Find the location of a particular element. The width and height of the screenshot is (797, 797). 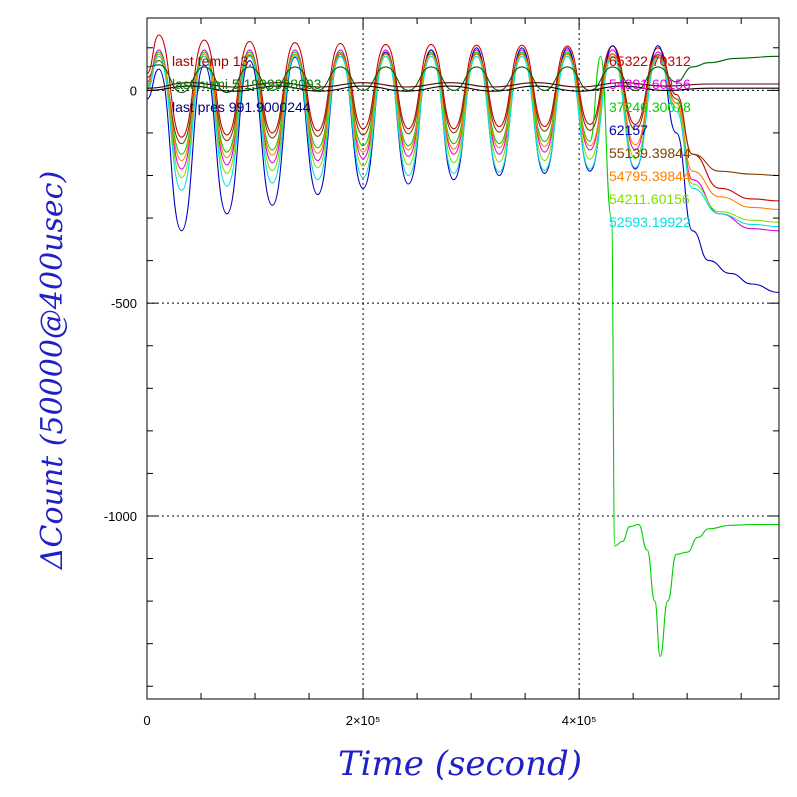

y-axis-title: ΔCount (50000@400usec) is located at coordinates (52, 370).